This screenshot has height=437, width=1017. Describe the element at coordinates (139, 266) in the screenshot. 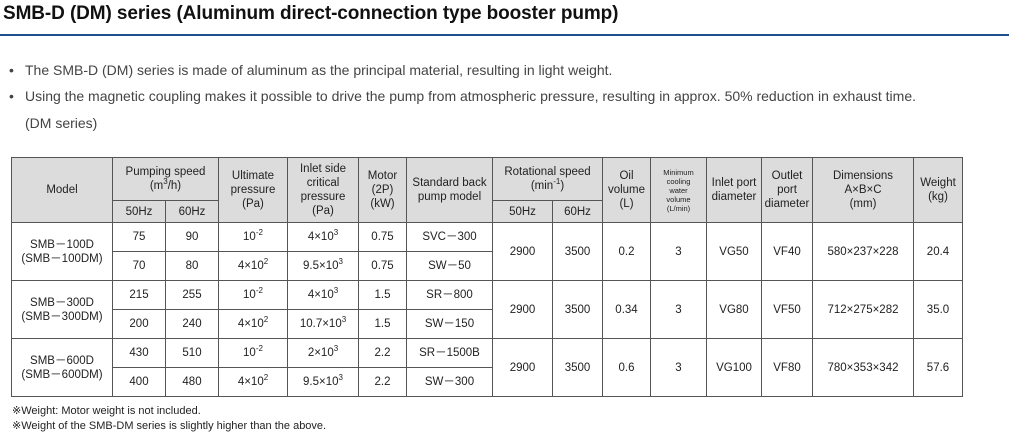

I see `speed-50hz: 70` at that location.